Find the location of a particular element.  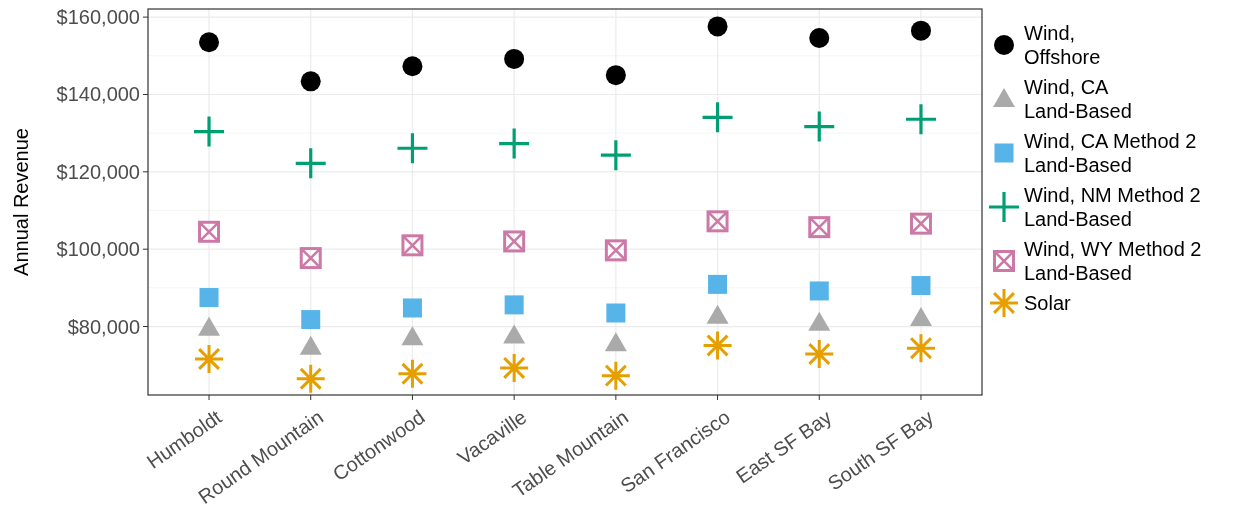

legend-label: Solar is located at coordinates (1048, 303).